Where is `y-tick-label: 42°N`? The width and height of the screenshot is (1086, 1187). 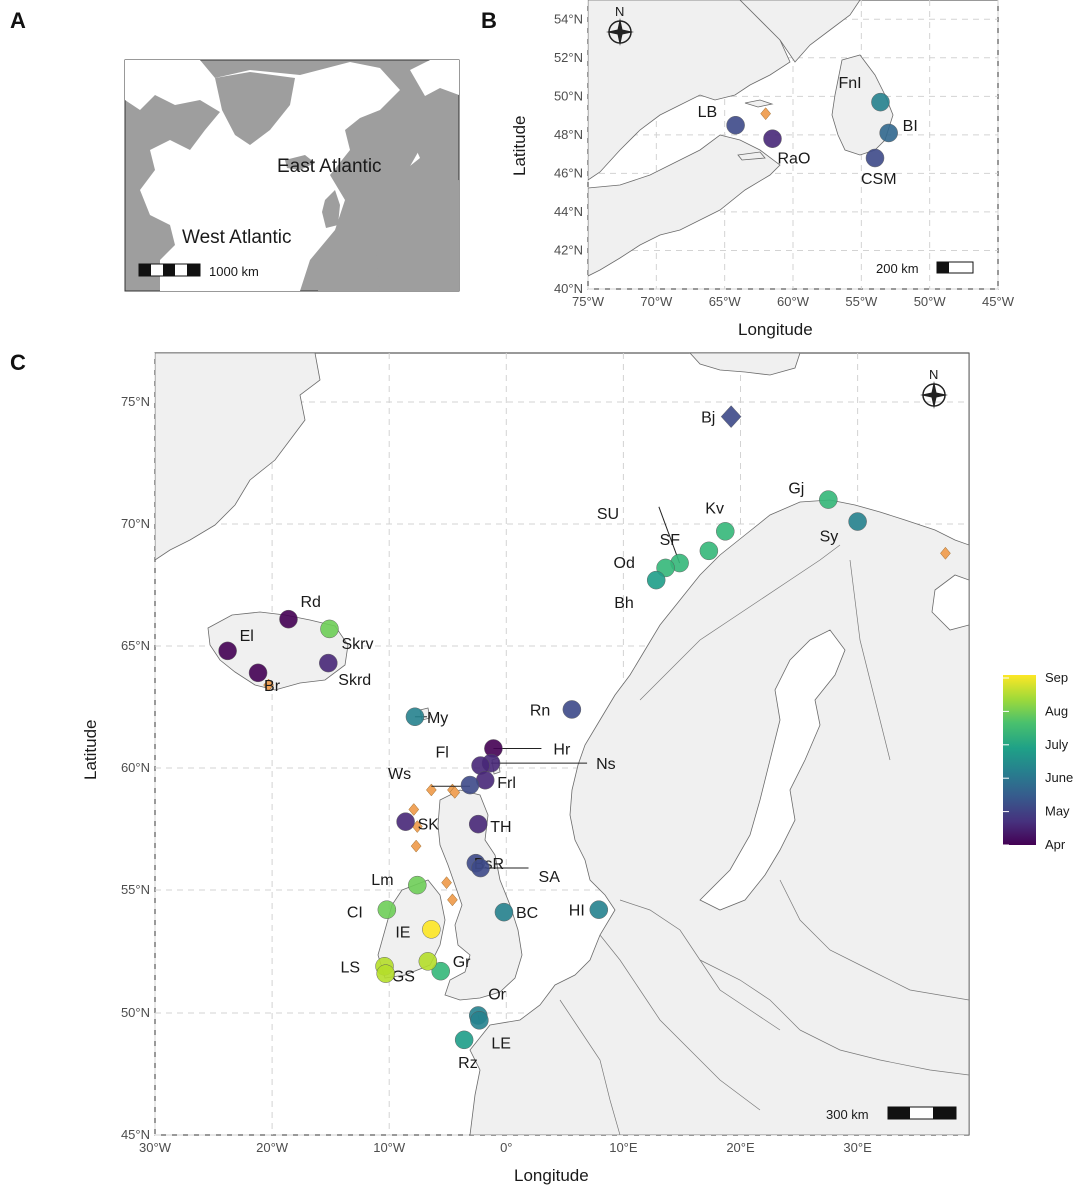 y-tick-label: 42°N is located at coordinates (568, 249).